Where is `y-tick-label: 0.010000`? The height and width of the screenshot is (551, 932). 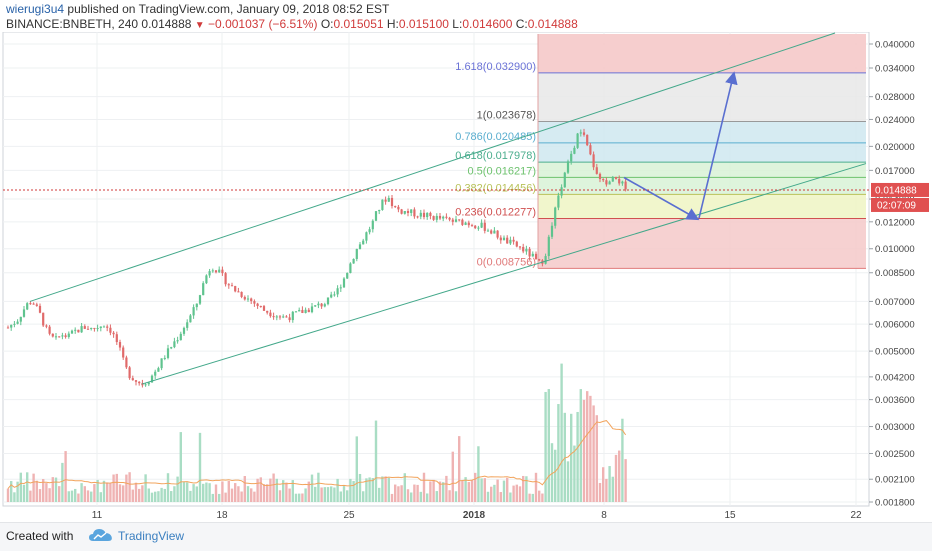
y-tick-label: 0.010000 is located at coordinates (895, 249).